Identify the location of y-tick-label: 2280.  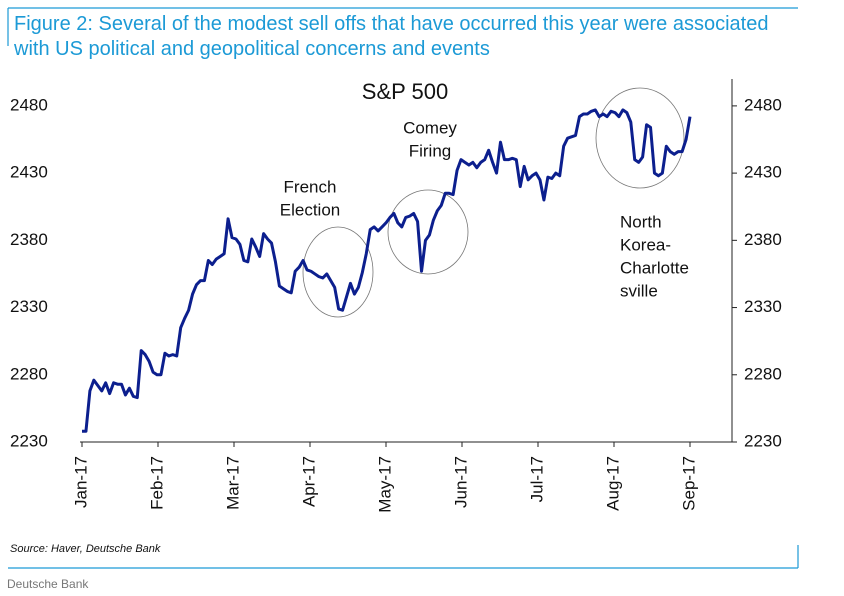
(29, 373).